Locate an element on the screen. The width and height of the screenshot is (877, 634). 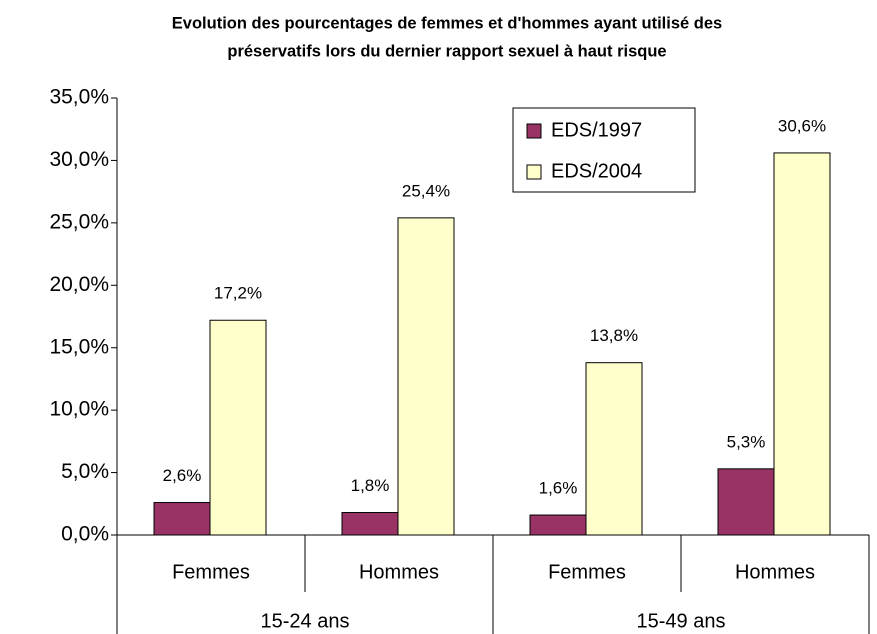
y-tick-label: 0,0% is located at coordinates (85, 534).